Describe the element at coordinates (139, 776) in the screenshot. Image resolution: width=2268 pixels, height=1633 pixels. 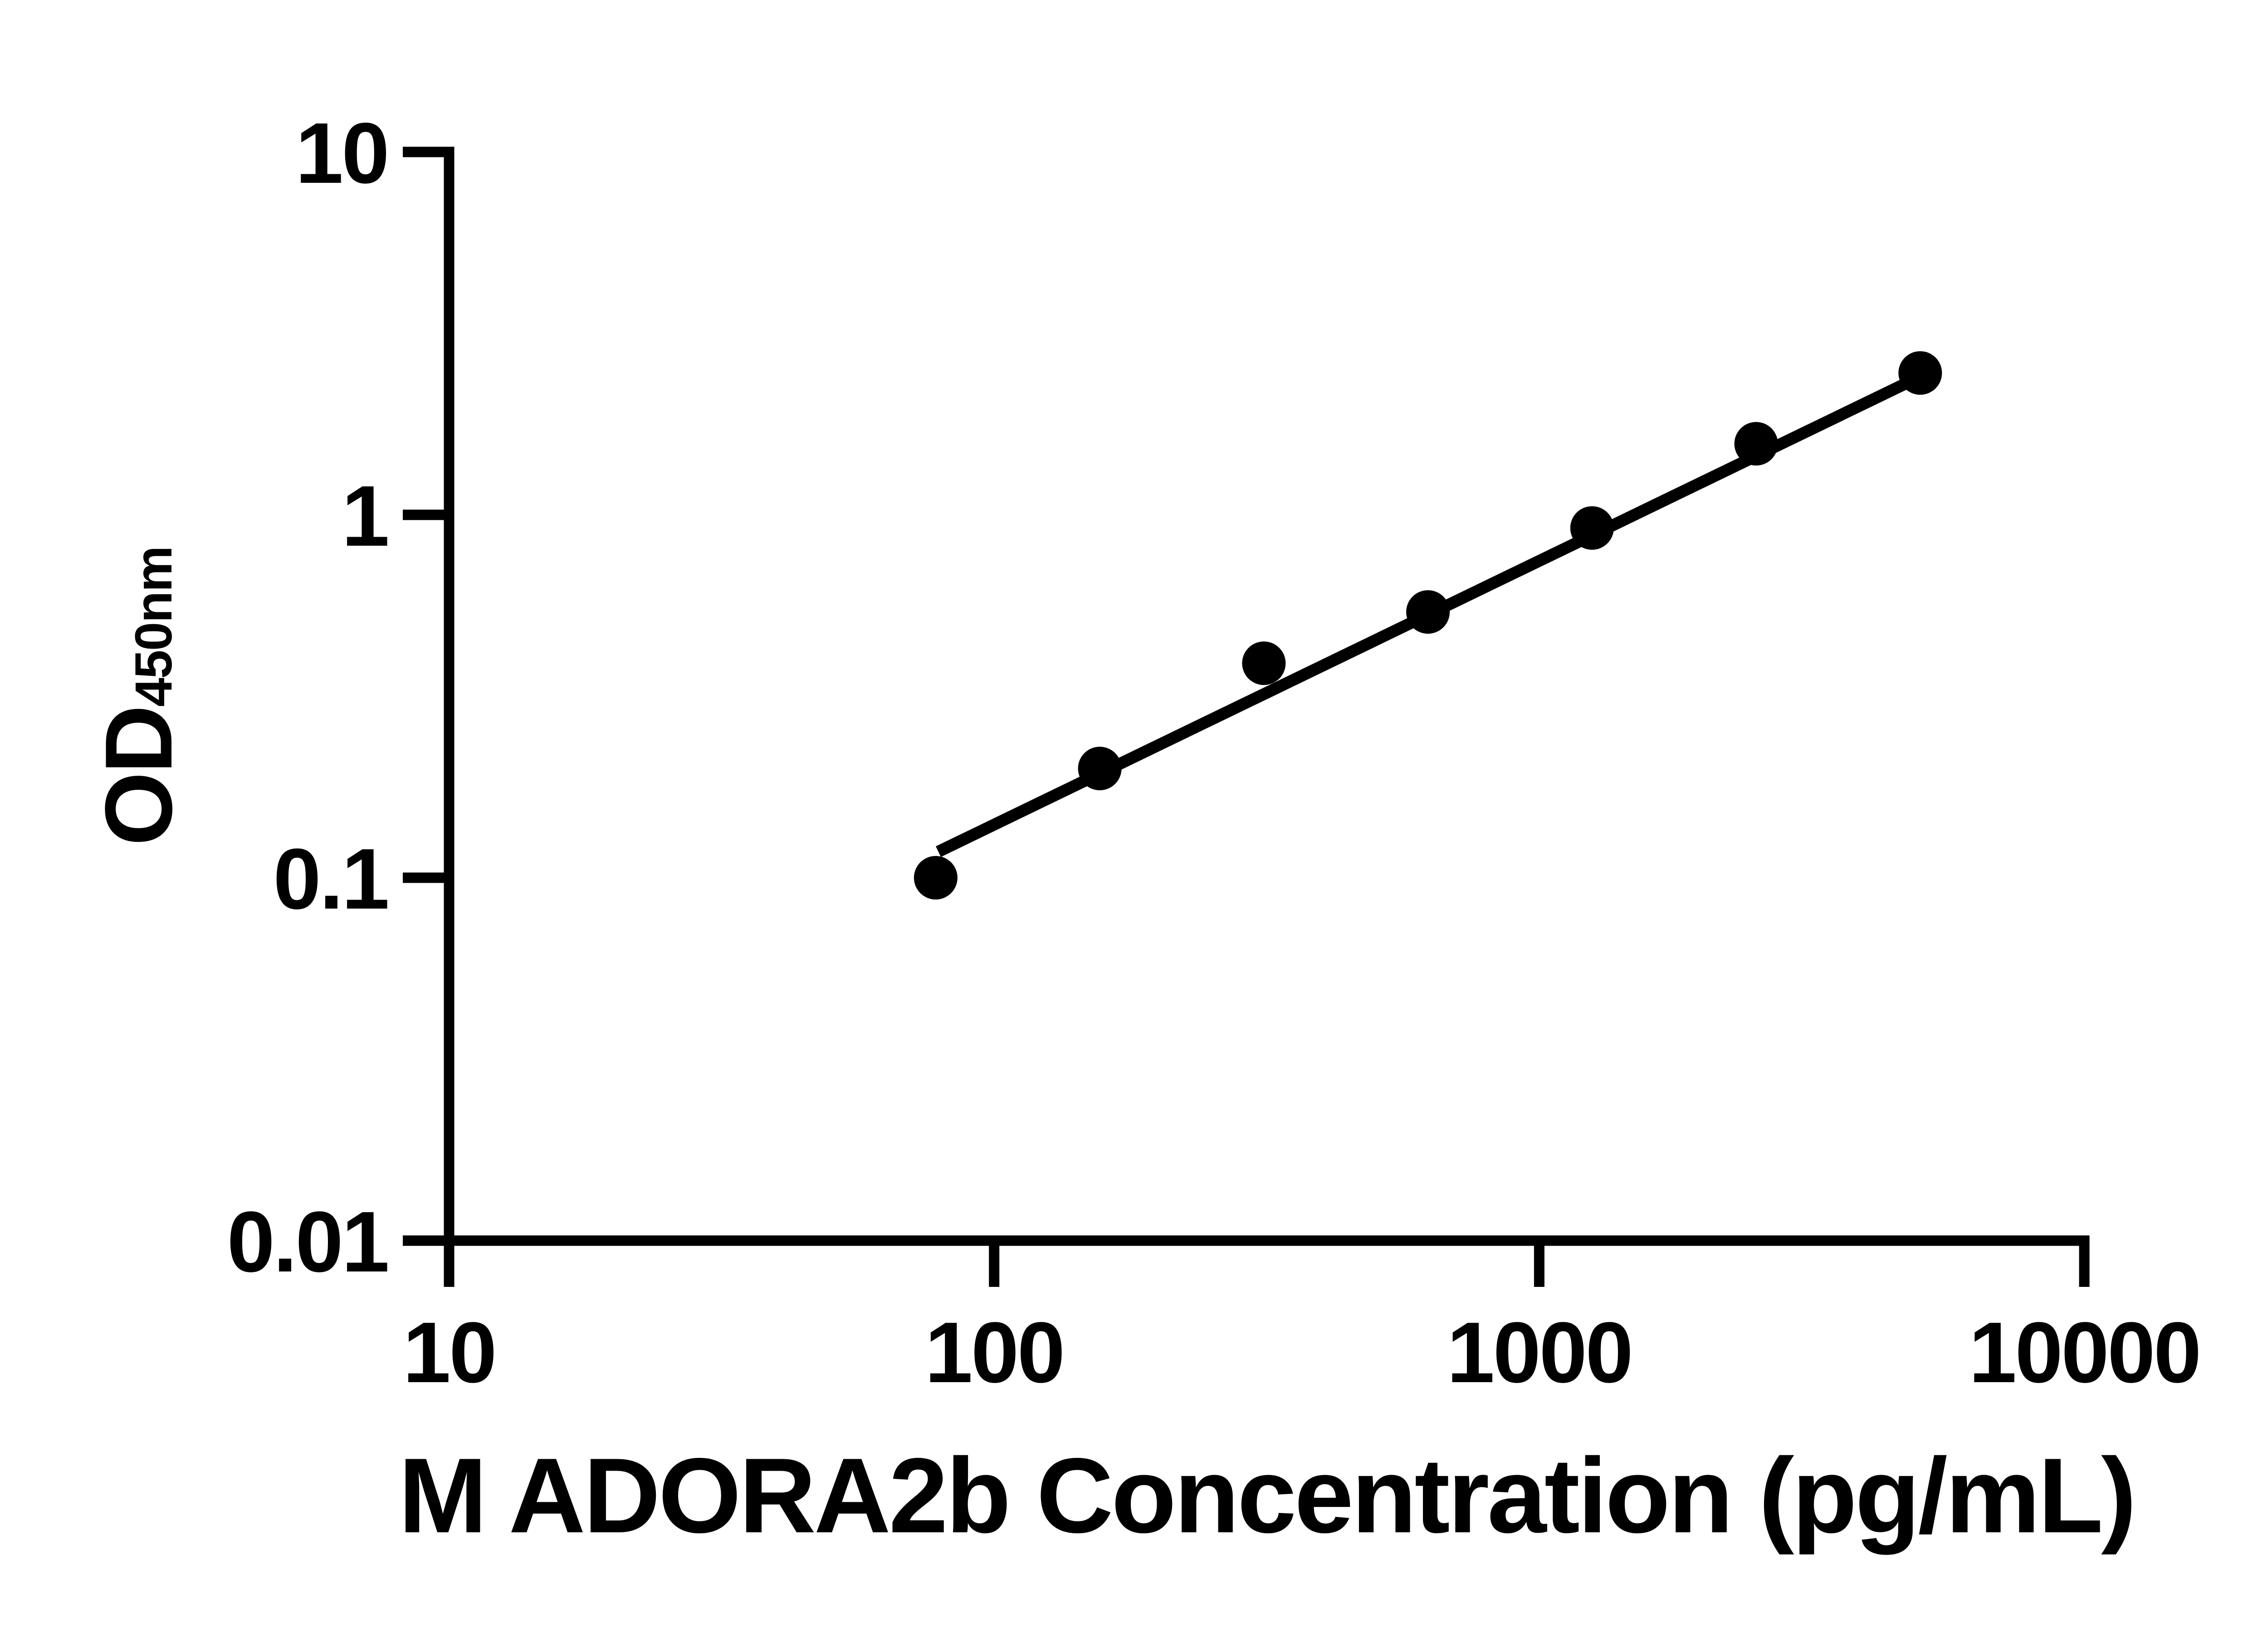
I see `y-axis-title-main: OD` at that location.